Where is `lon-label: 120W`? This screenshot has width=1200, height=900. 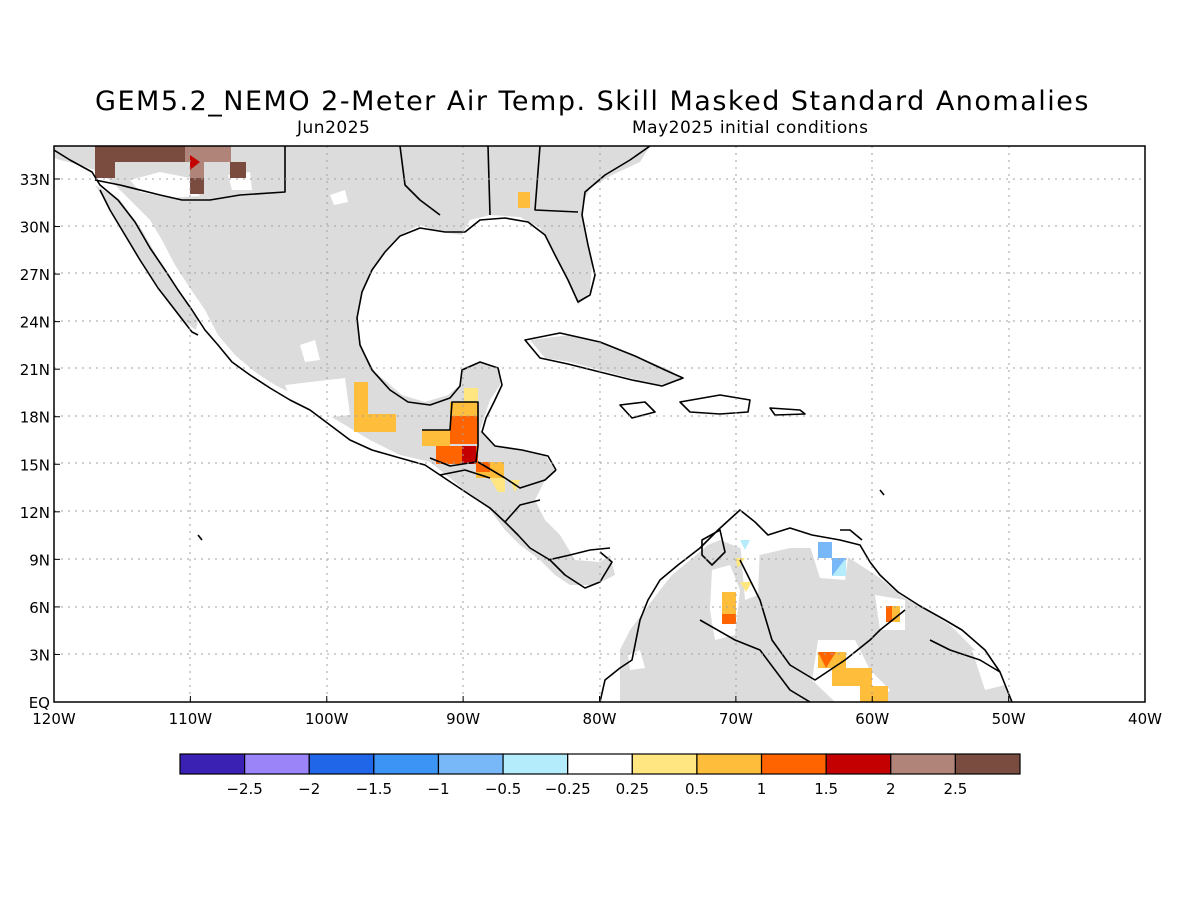
lon-label: 120W is located at coordinates (54, 719).